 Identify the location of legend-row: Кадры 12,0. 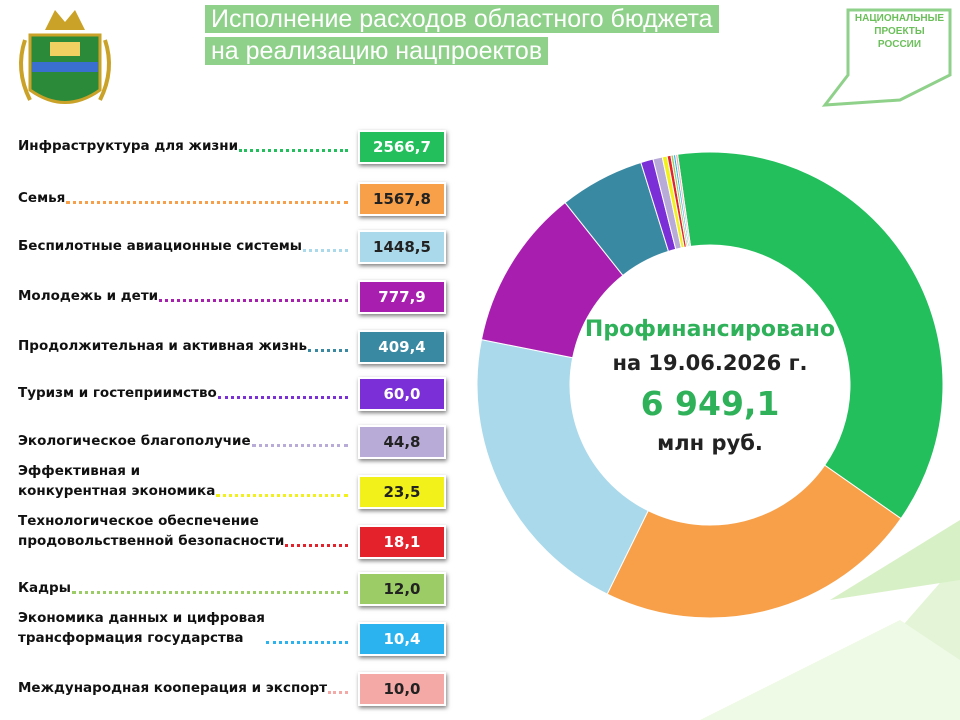
(232, 588).